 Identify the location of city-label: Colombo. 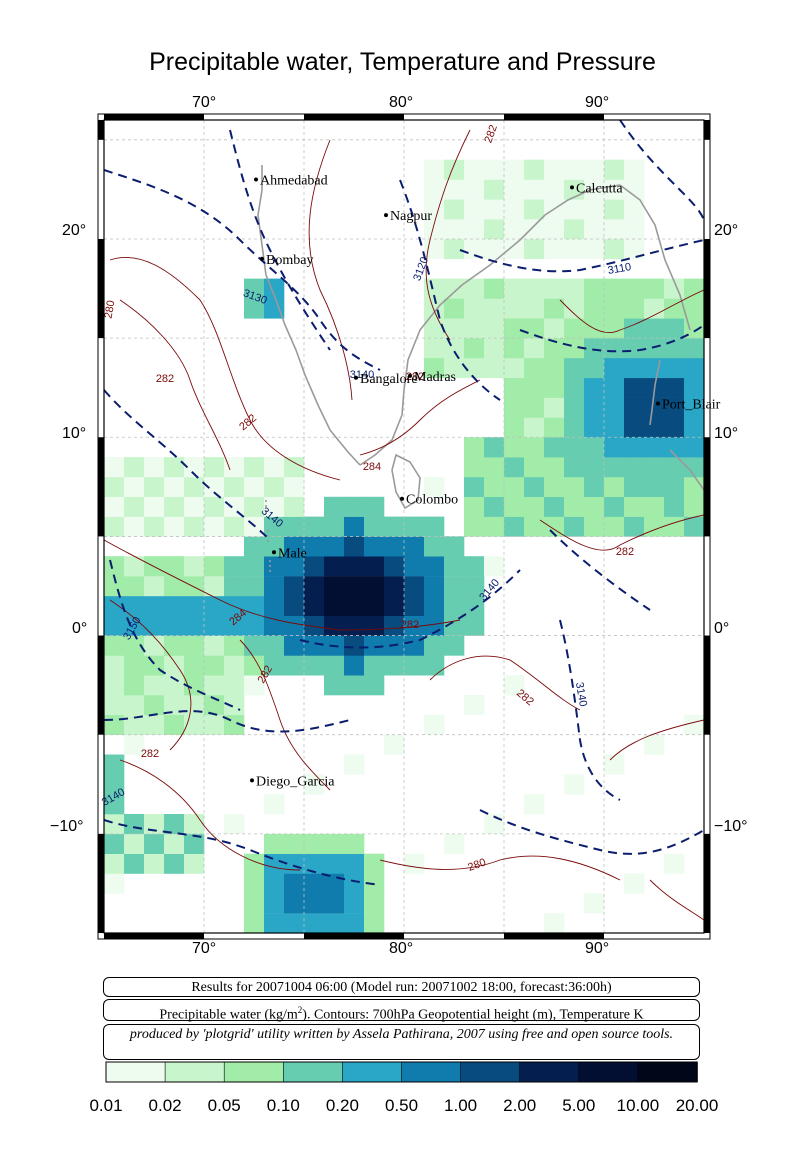
(432, 500).